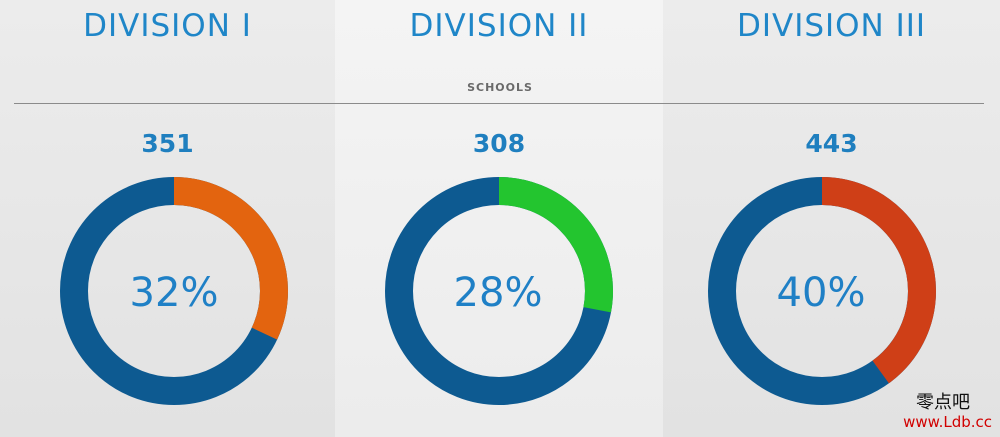 The height and width of the screenshot is (437, 1000). I want to click on section-divider, so click(499, 103).